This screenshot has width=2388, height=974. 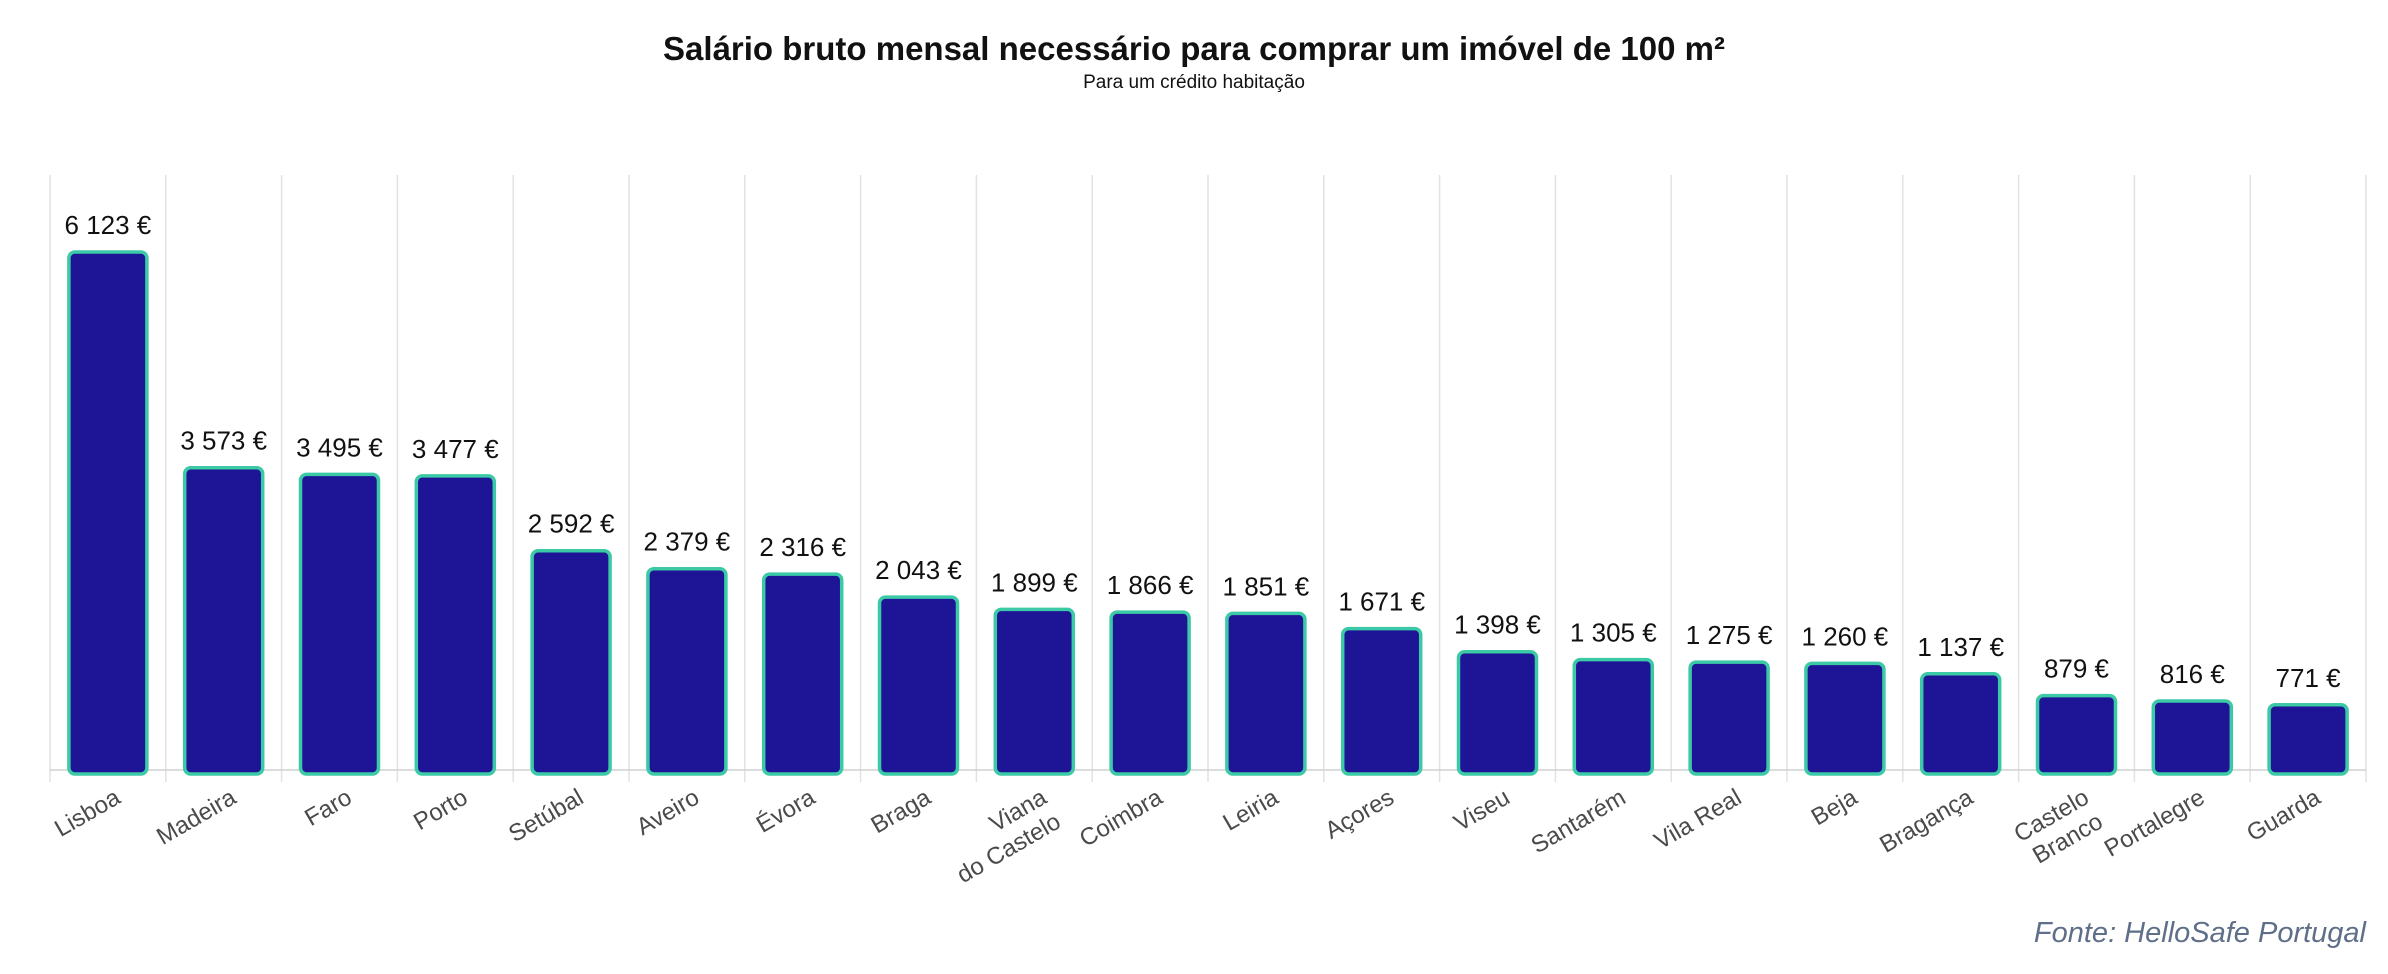 What do you see at coordinates (328, 808) in the screenshot?
I see `x-tick-label: Faro` at bounding box center [328, 808].